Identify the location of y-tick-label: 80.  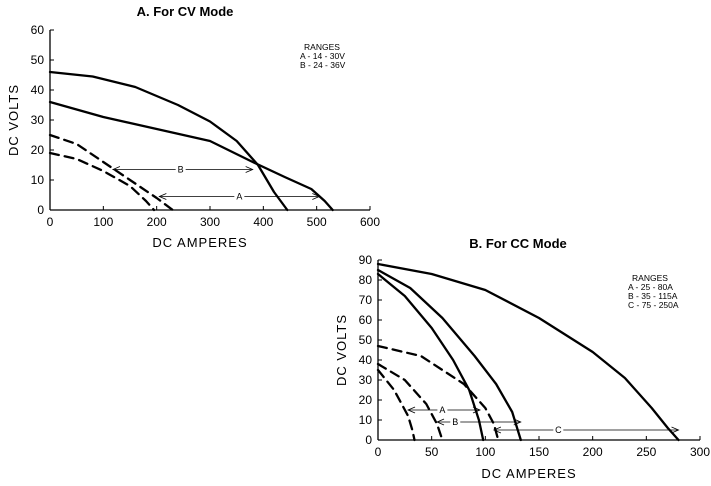
(366, 280).